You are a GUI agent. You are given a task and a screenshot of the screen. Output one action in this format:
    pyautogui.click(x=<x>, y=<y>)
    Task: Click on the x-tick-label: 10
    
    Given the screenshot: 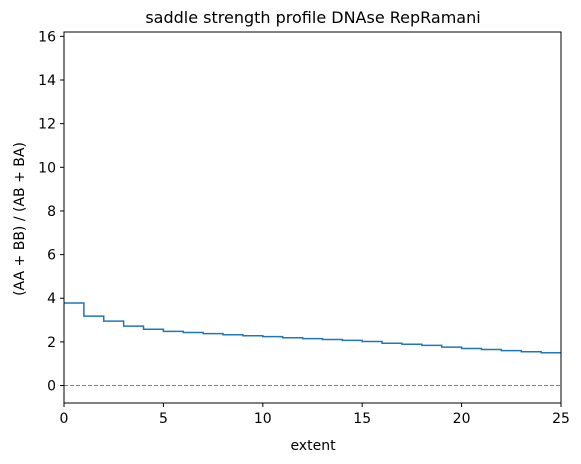 What is the action you would take?
    pyautogui.click(x=263, y=419)
    